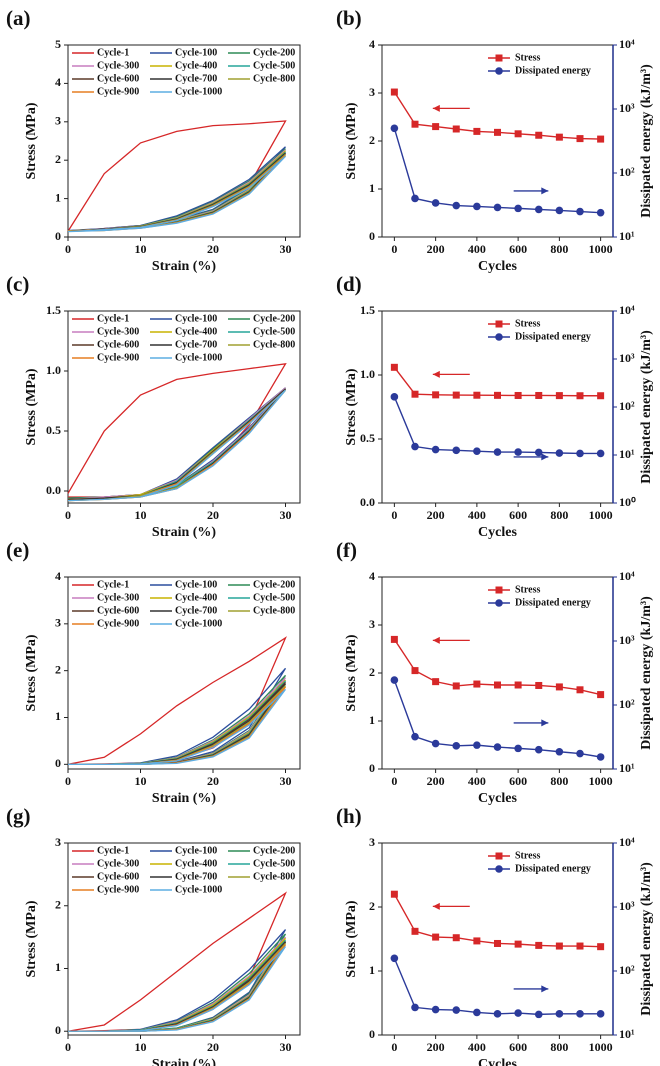  What do you see at coordinates (367, 310) in the screenshot?
I see `y-tick-label: 1.5` at bounding box center [367, 310].